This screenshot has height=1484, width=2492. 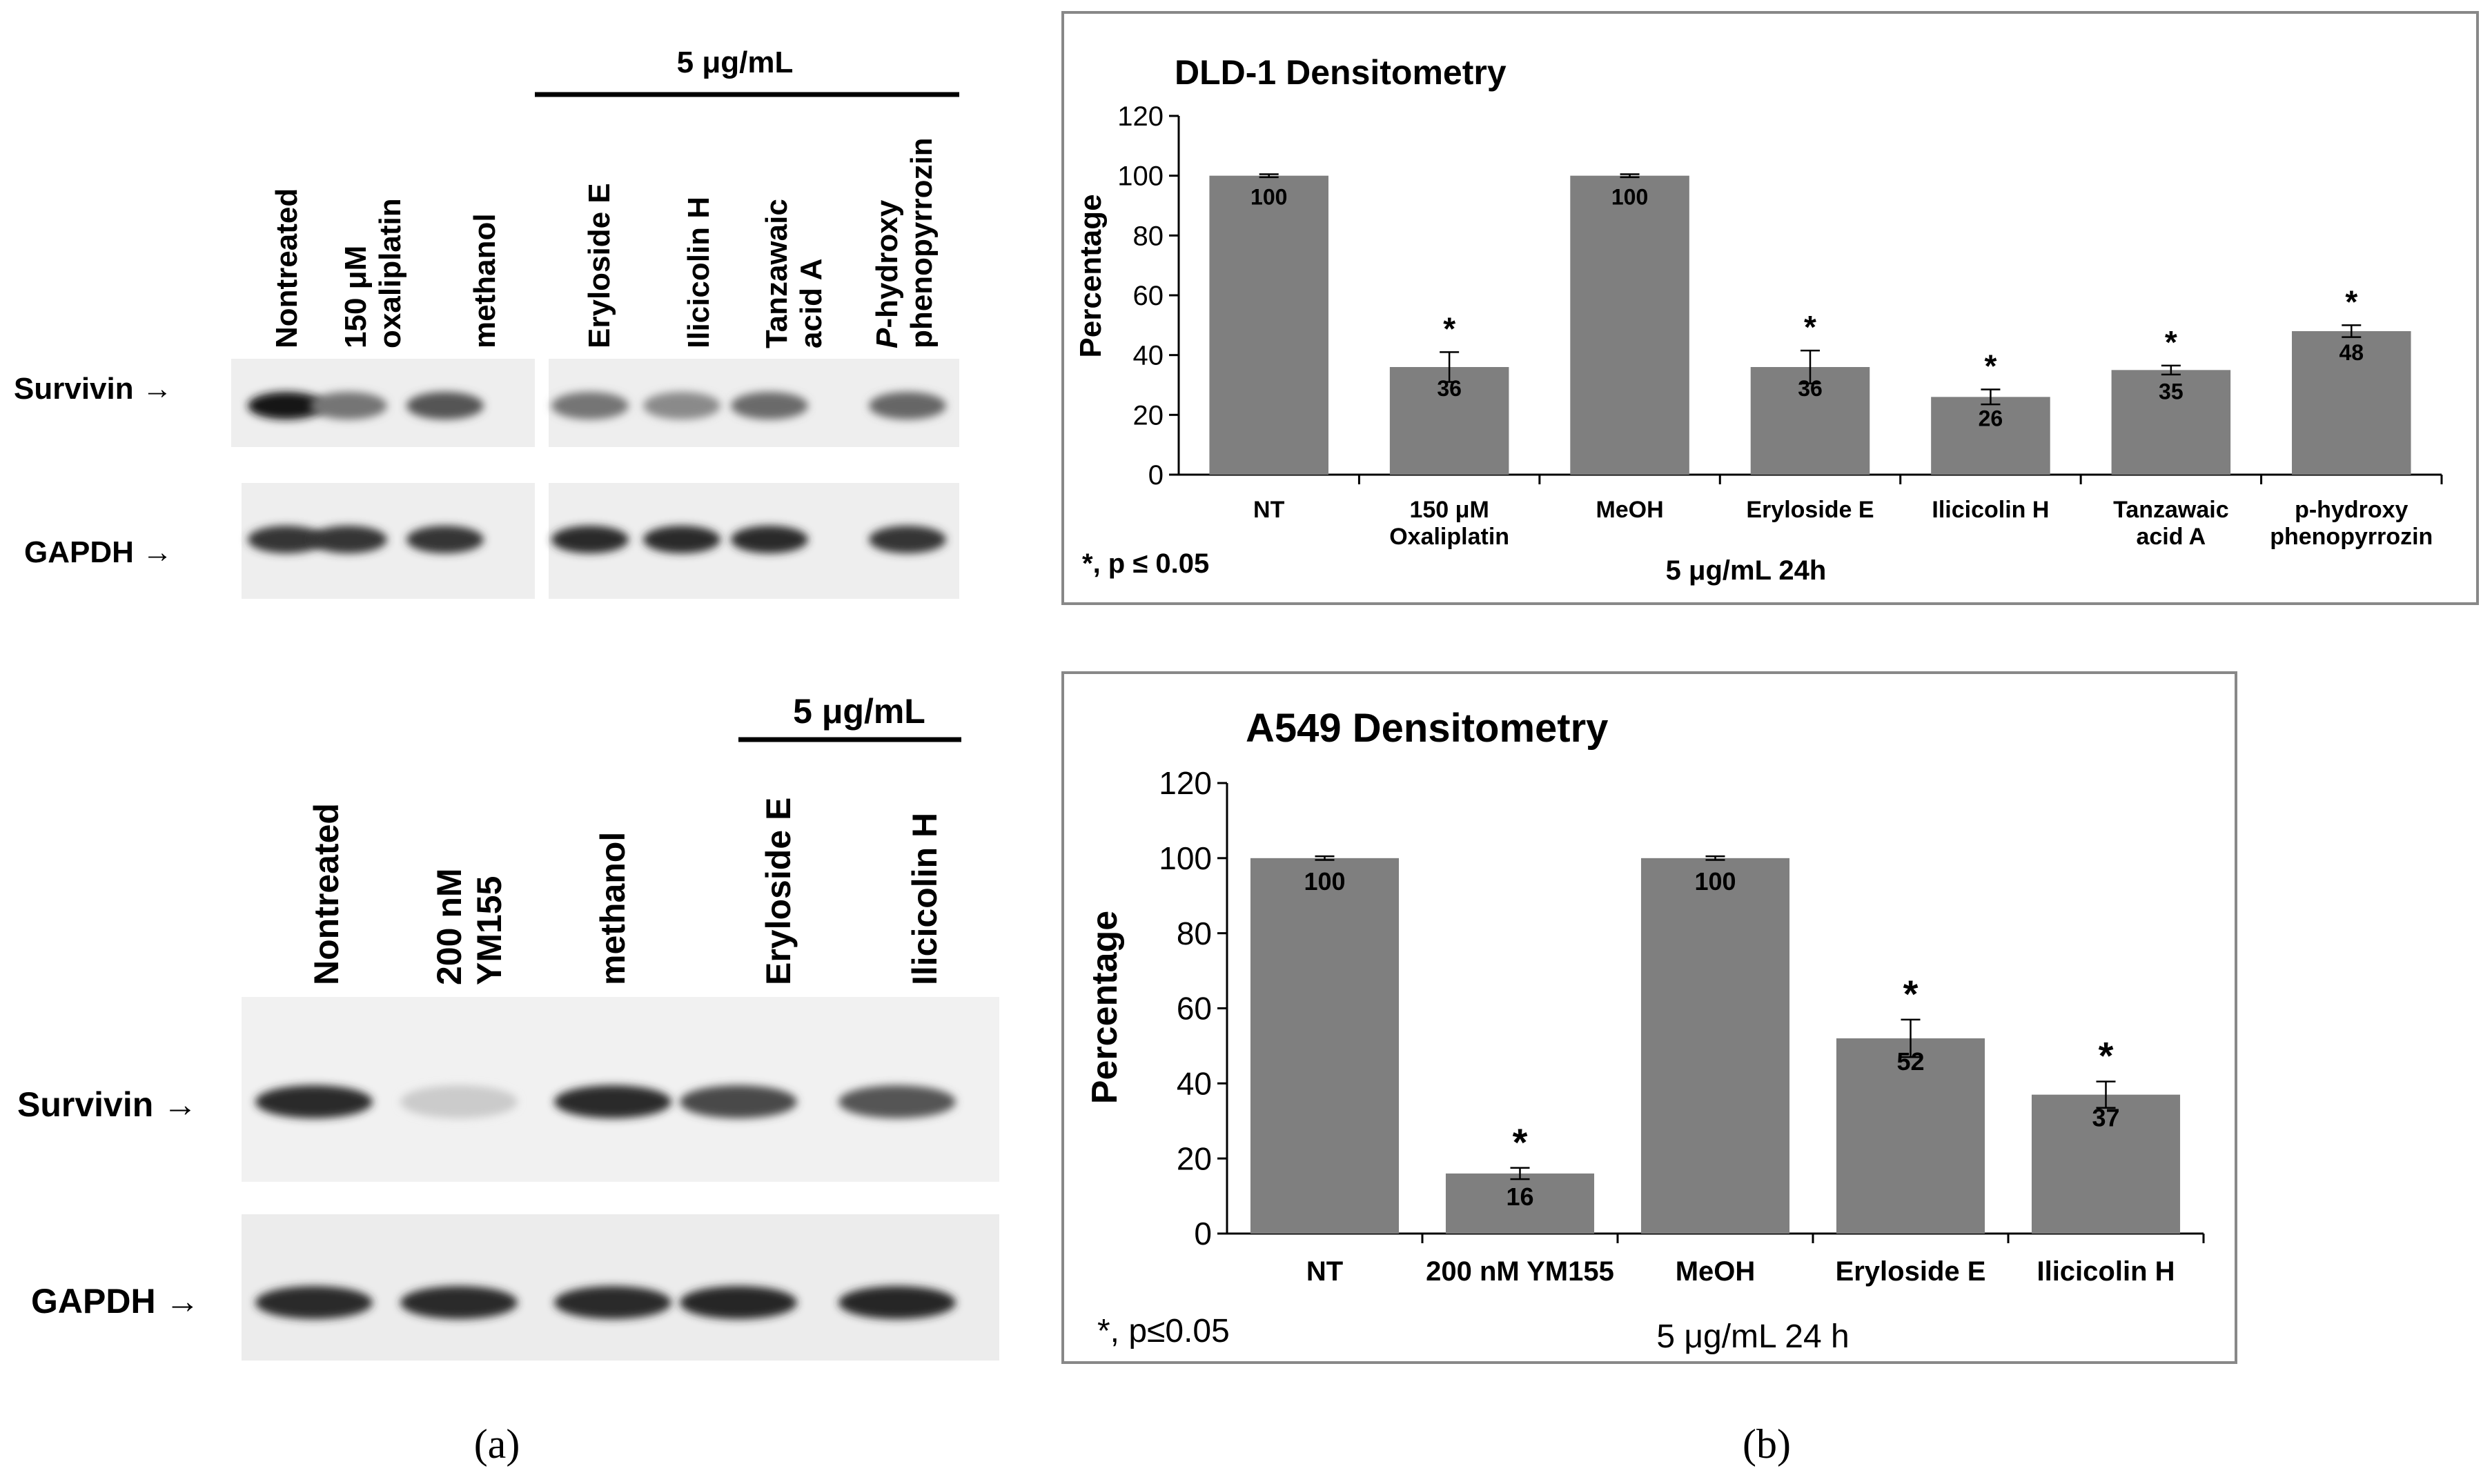 I want to click on dld1-band-row1-lane2, so click(x=445, y=539).